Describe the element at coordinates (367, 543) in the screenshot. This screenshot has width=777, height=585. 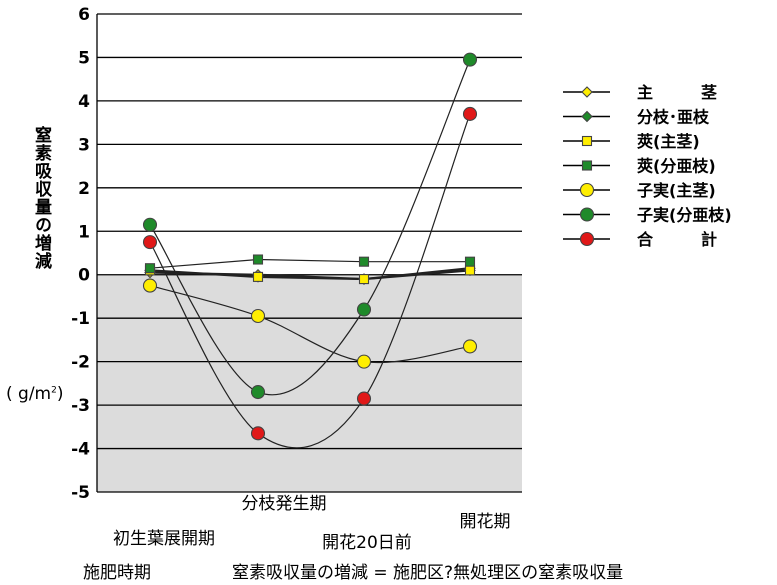
I see `x-category-label: 開花20日前` at that location.